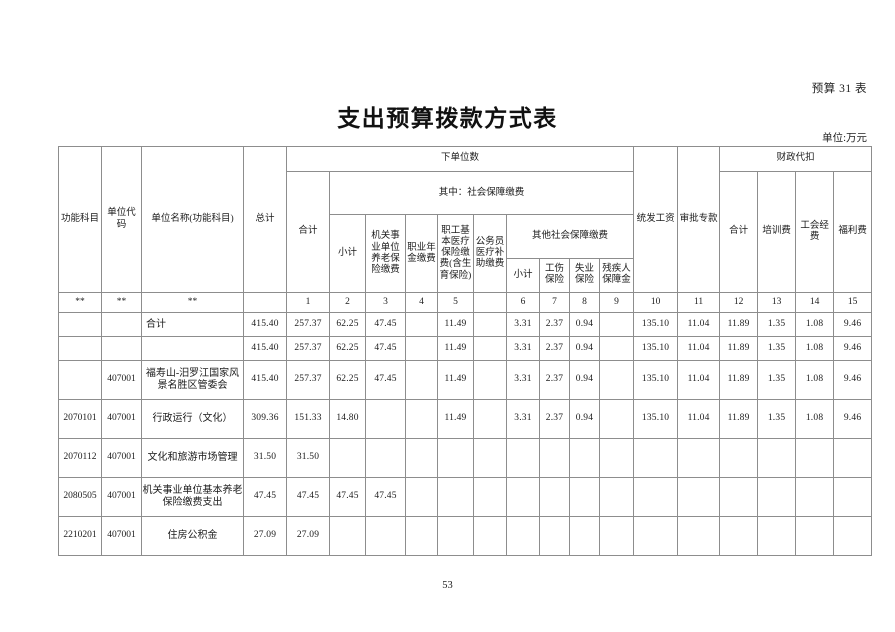 This screenshot has width=895, height=632. What do you see at coordinates (777, 348) in the screenshot?
I see `cell-value: 1.35` at bounding box center [777, 348].